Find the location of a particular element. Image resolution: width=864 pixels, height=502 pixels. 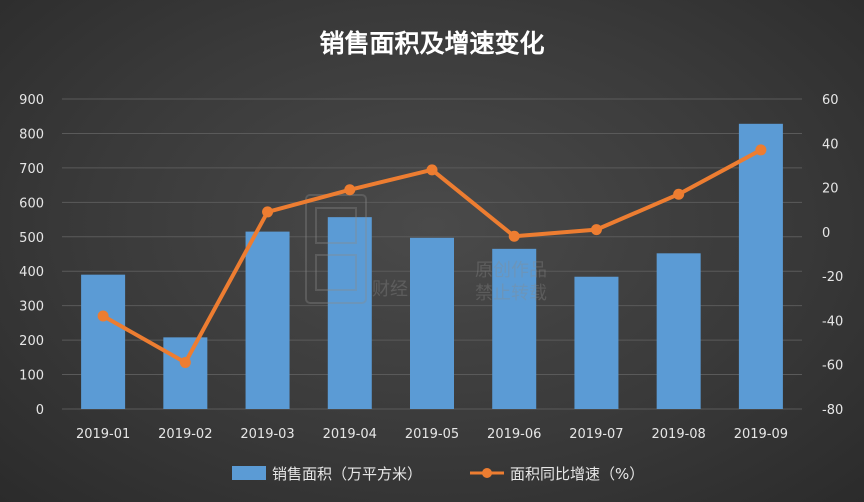

y-left-tick-label: 300 is located at coordinates (31, 307).